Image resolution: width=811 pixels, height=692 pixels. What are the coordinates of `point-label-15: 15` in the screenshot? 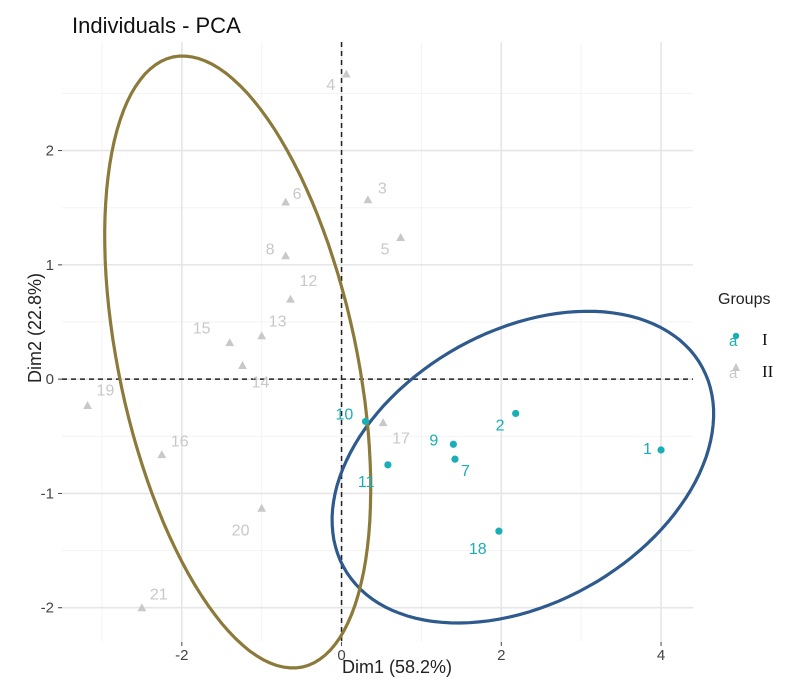 It's located at (202, 329).